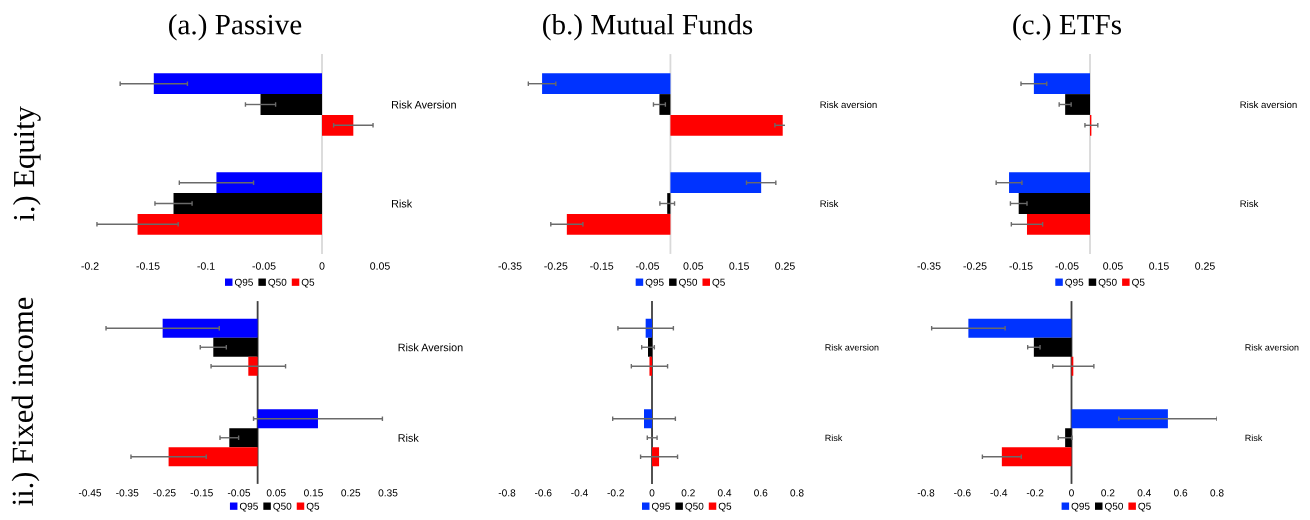 This screenshot has width=1310, height=520. I want to click on chart-title: (a.) Passive, so click(235, 27).